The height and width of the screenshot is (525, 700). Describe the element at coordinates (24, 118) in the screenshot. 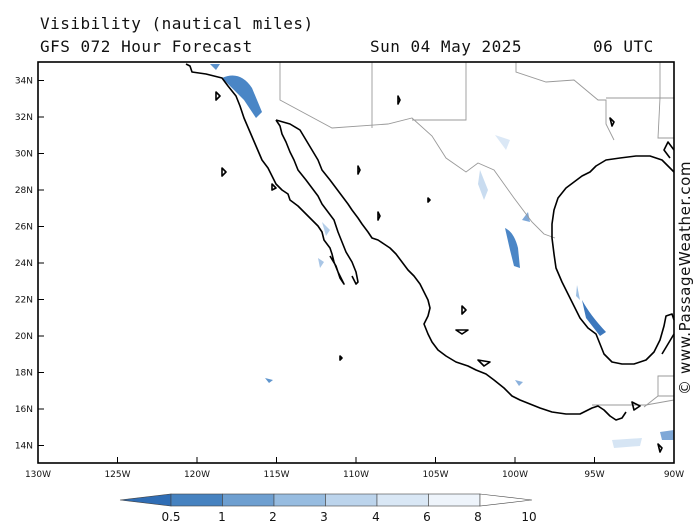

I see `lat-tick-label: 32N` at that location.